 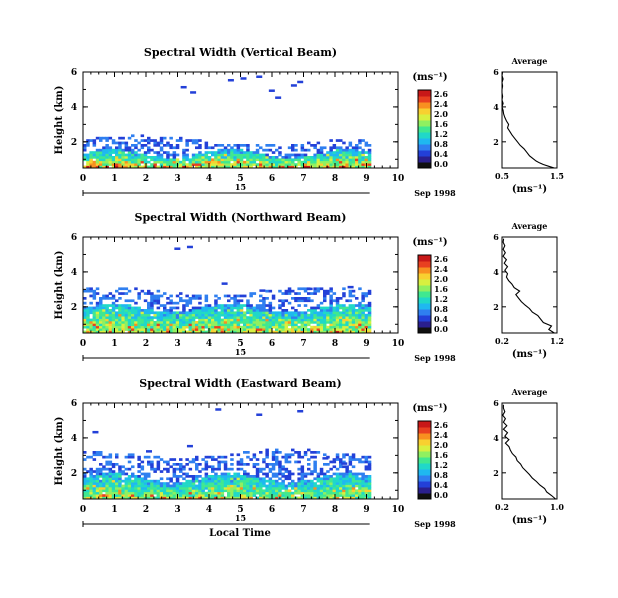 What do you see at coordinates (83, 179) in the screenshot?
I see `x-tick-label: 0` at bounding box center [83, 179].